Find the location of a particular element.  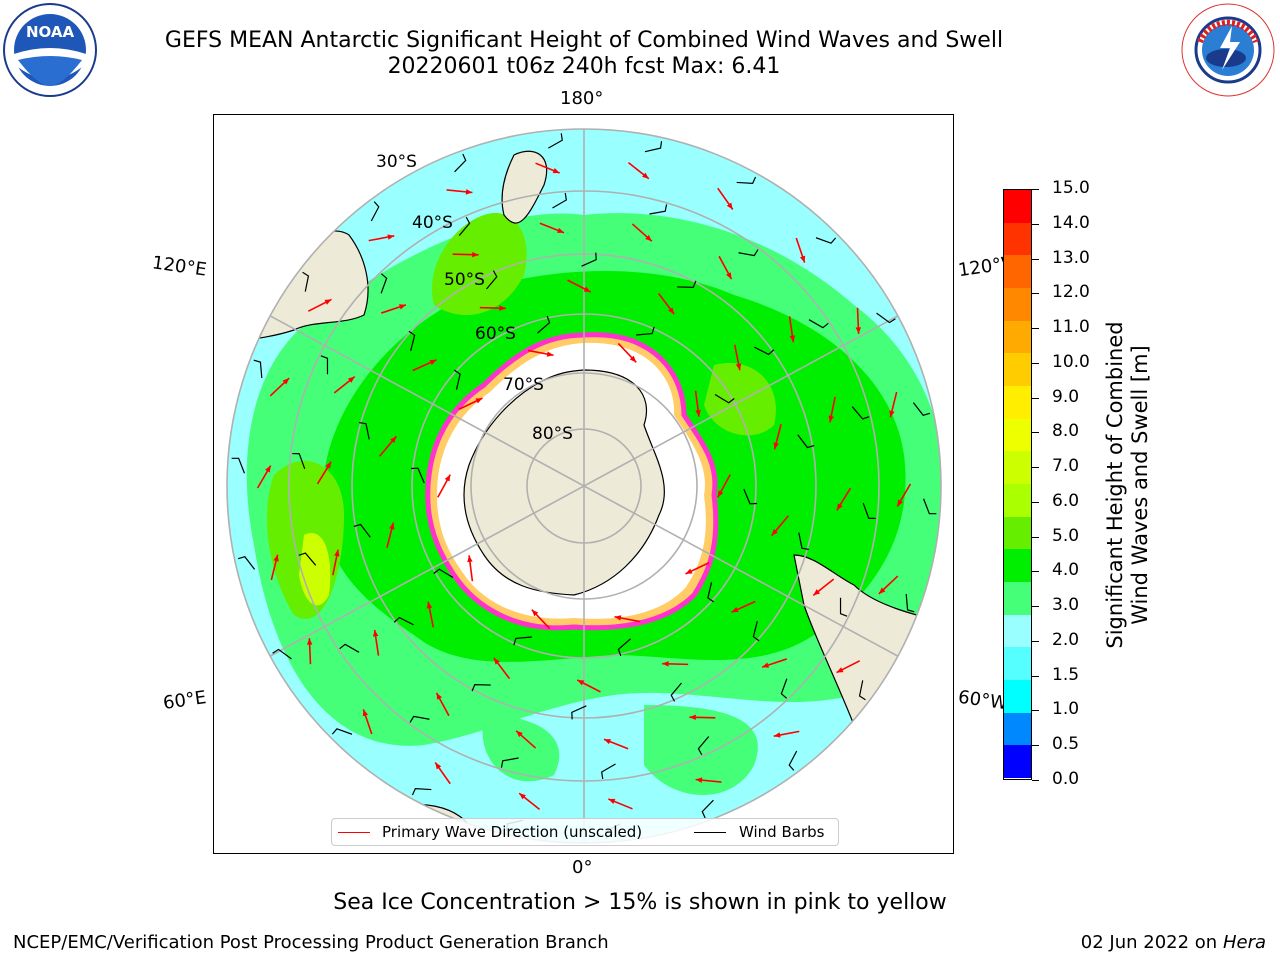

lat-label-60s: 60°S is located at coordinates (495, 334).